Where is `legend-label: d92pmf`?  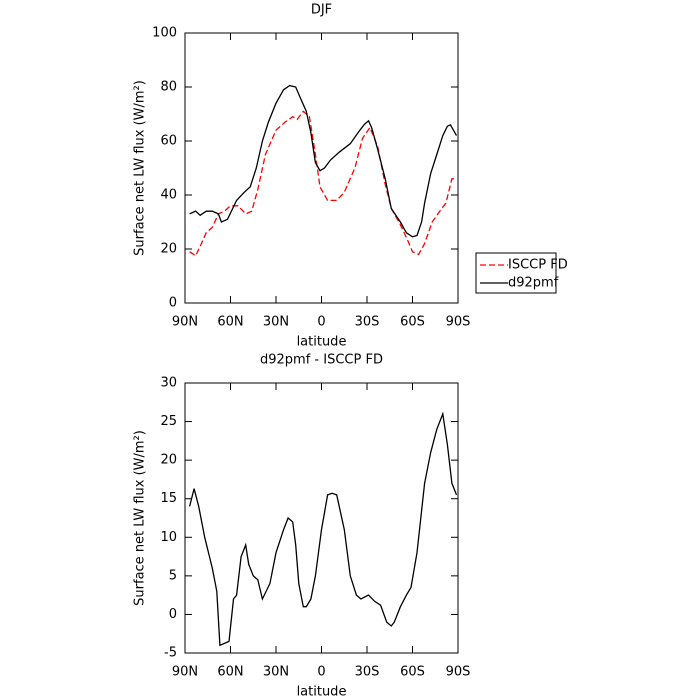
legend-label: d92pmf is located at coordinates (533, 283).